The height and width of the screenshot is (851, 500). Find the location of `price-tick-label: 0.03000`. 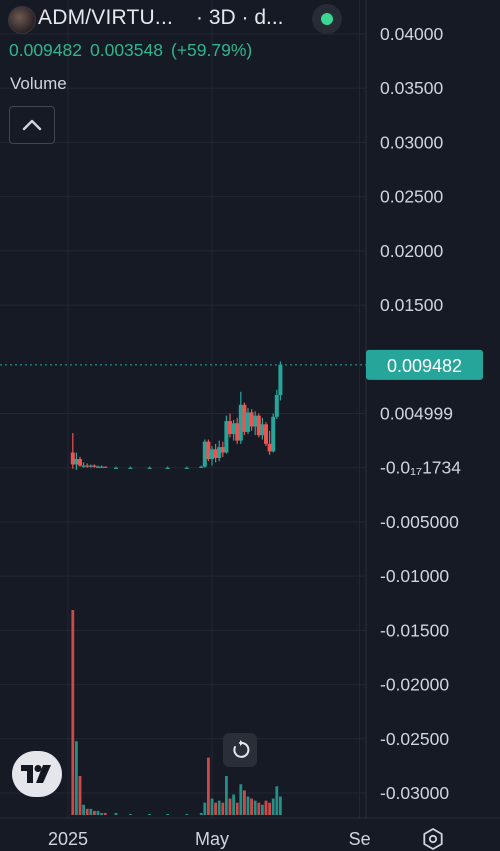

price-tick-label: 0.03000 is located at coordinates (412, 142).